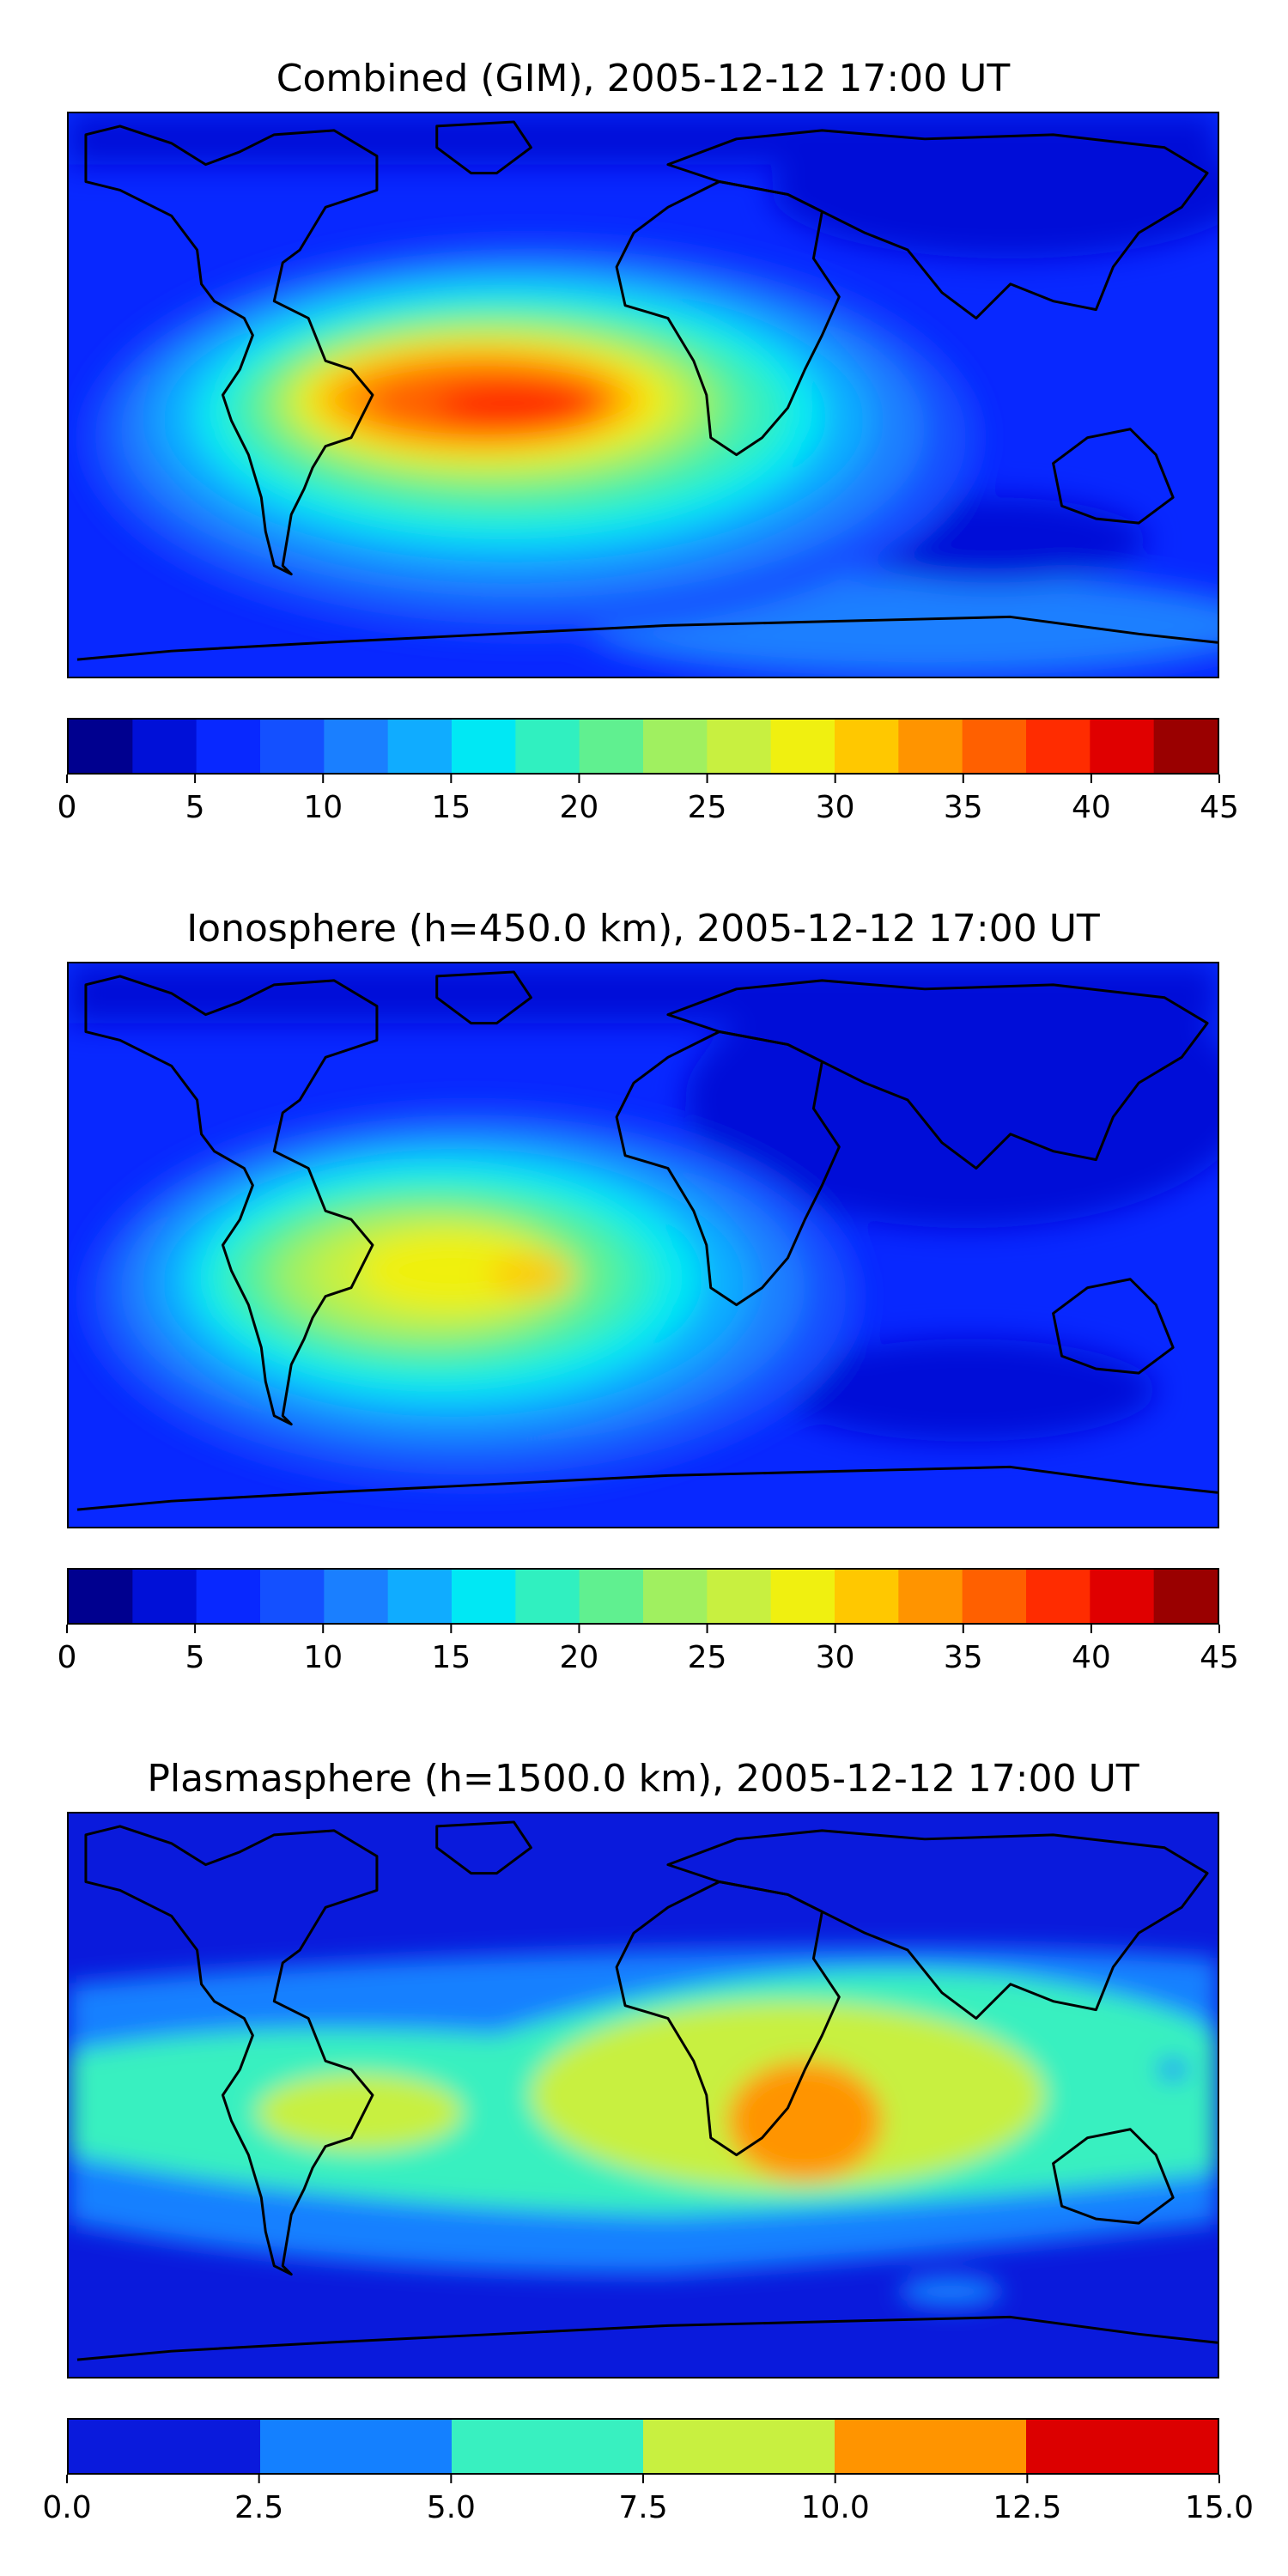 The image size is (1288, 2576). What do you see at coordinates (66, 2507) in the screenshot?
I see `colorbar-tick-label: 0.0` at bounding box center [66, 2507].